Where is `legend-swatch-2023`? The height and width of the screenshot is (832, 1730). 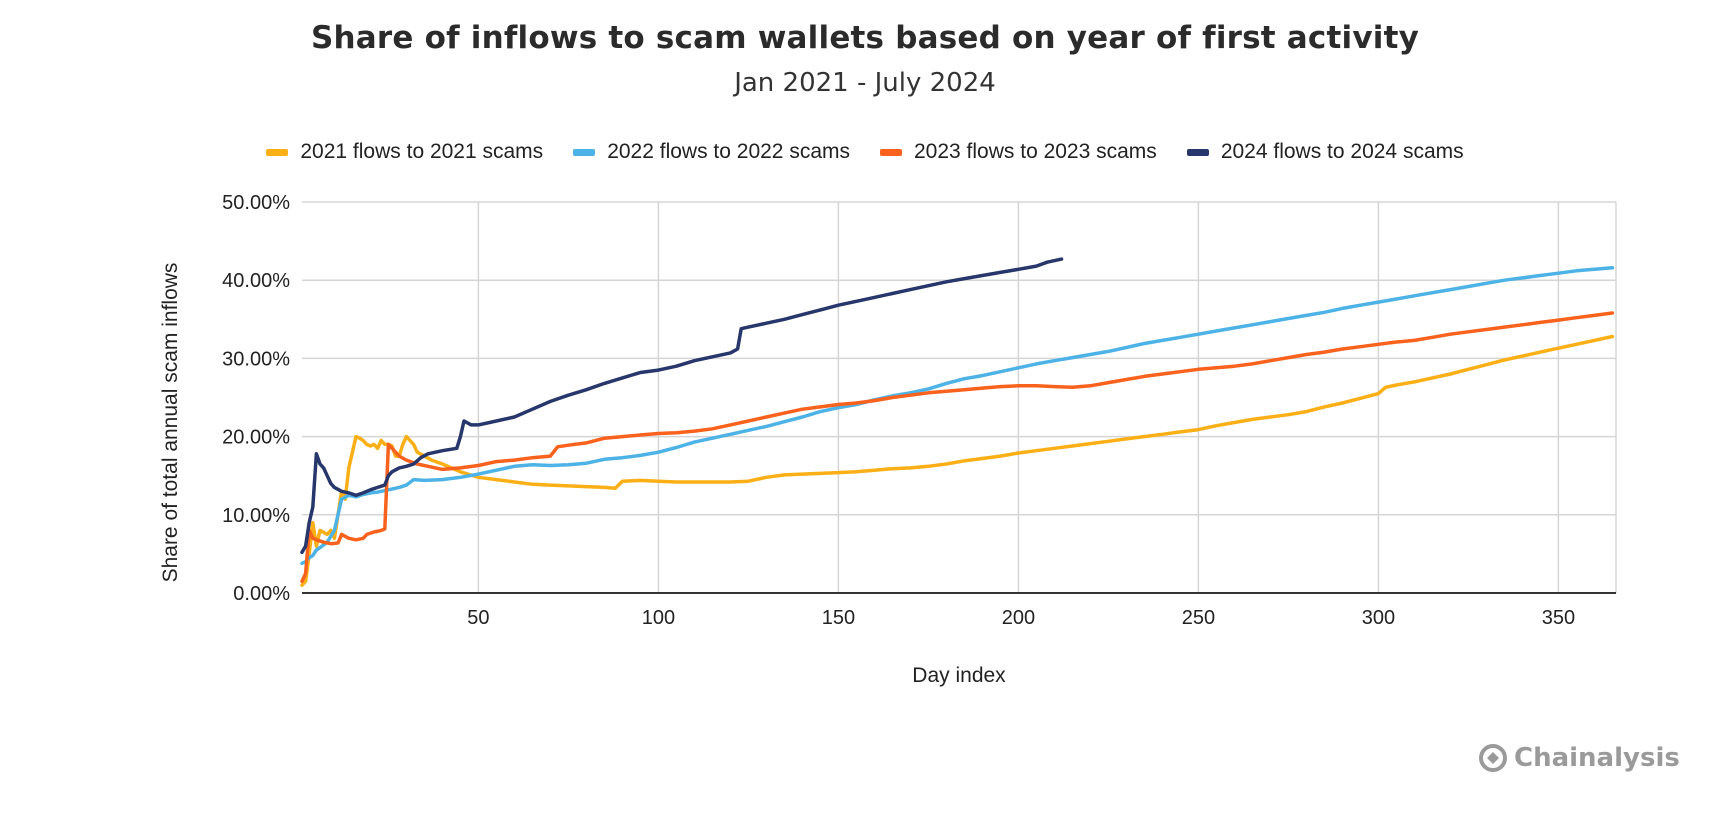 legend-swatch-2023 is located at coordinates (891, 152).